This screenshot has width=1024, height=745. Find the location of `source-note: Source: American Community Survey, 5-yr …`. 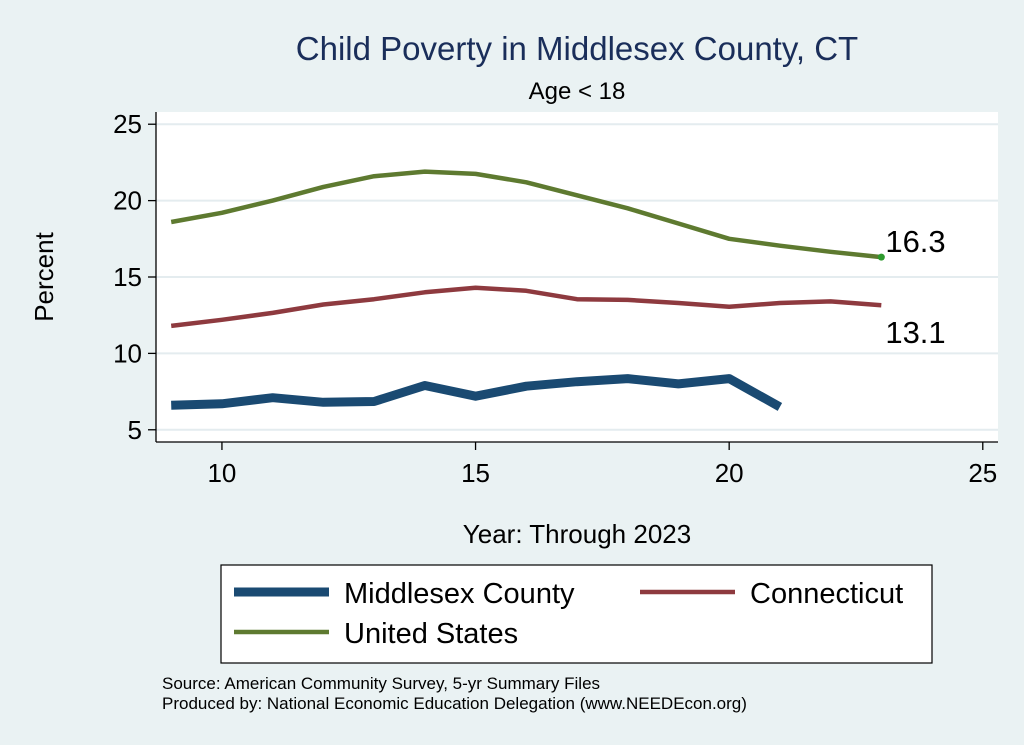

source-note: Source: American Community Survey, 5-yr … is located at coordinates (381, 683).